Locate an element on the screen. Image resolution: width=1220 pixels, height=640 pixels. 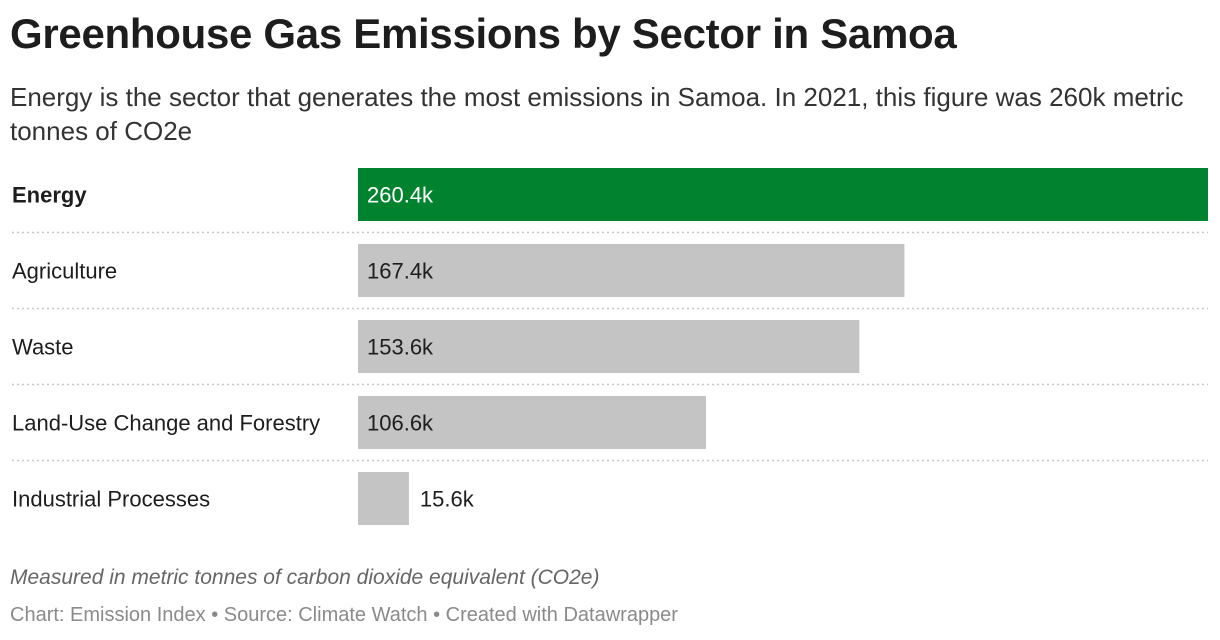
value-label-industrial-processes: 15.6k is located at coordinates (447, 499).